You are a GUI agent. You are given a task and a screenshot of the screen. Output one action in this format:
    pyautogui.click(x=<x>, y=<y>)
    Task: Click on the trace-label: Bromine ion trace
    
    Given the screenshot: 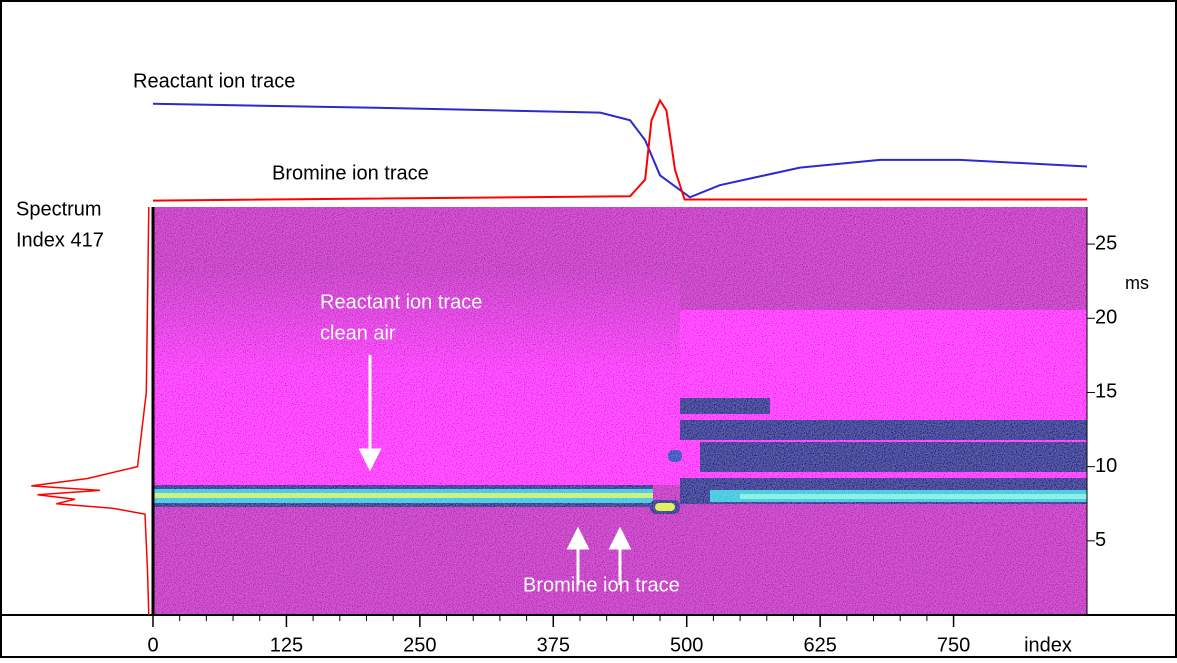 What is the action you would take?
    pyautogui.click(x=350, y=173)
    